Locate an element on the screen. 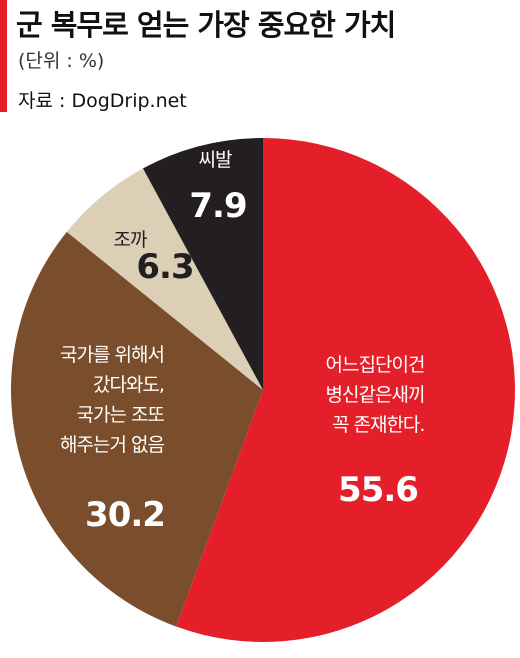 This screenshot has height=658, width=520. accent-bar is located at coordinates (3, 56).